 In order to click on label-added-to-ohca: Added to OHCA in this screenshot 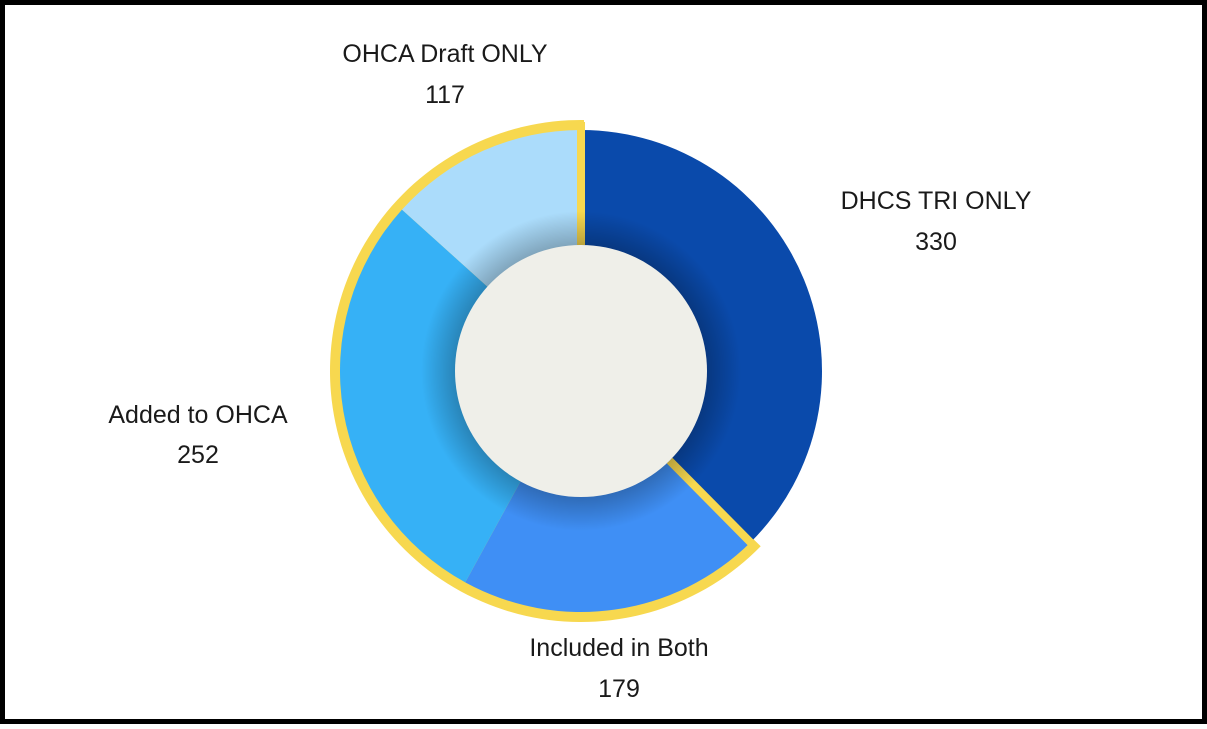, I will do `click(198, 415)`.